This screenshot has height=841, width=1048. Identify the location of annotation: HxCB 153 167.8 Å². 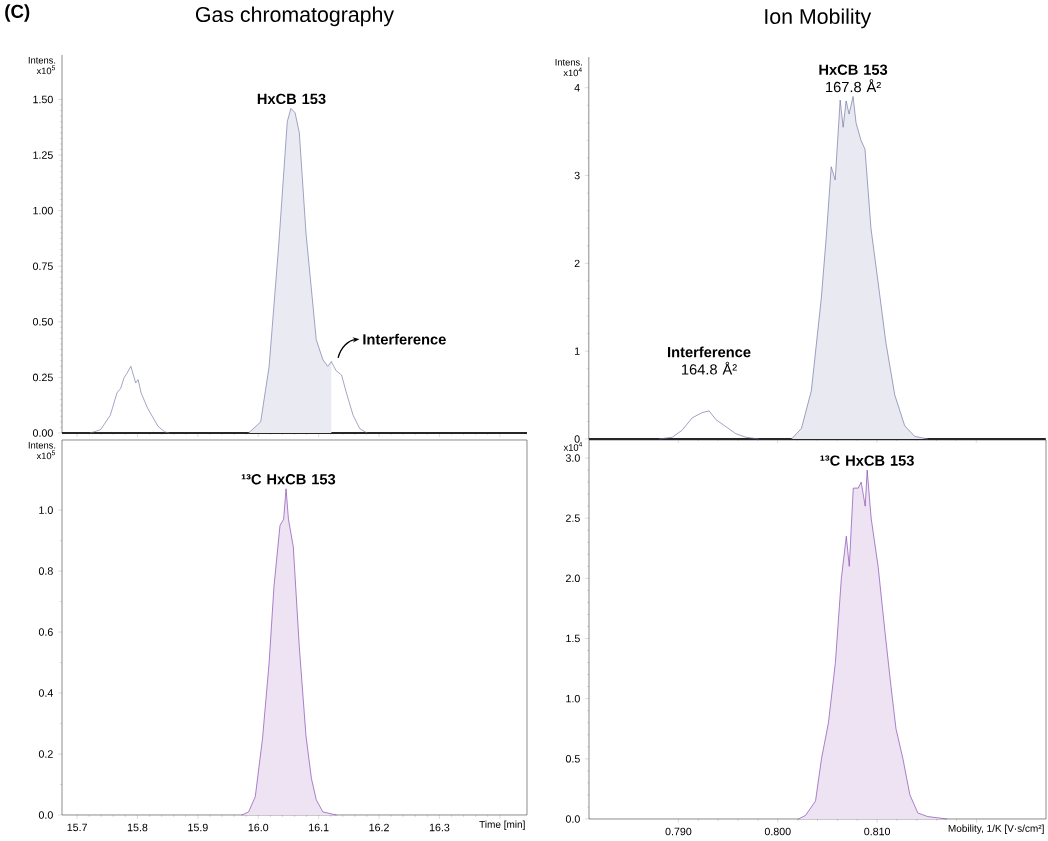
(853, 78).